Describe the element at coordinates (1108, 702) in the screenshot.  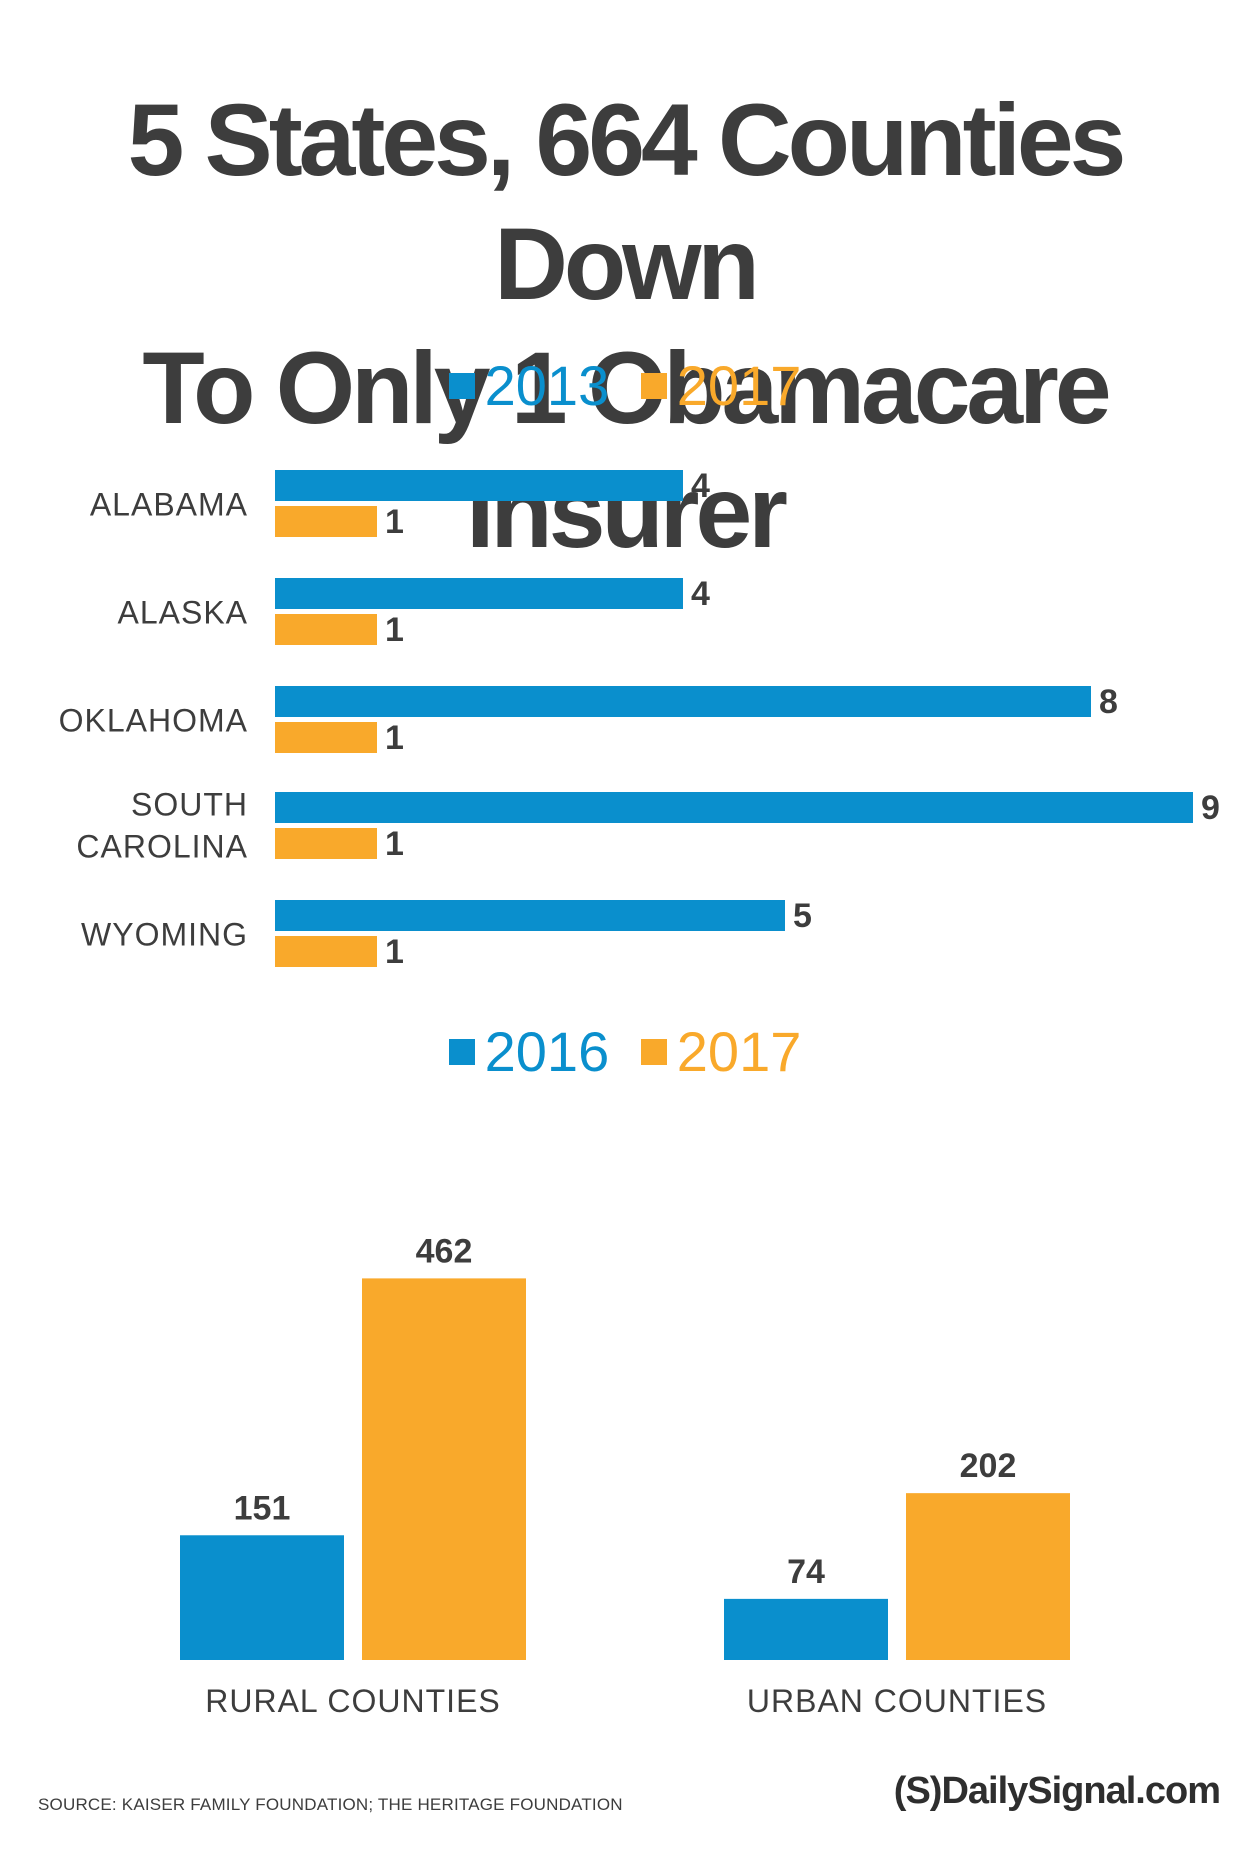
I see `hbar-value-2013-2: 8` at that location.